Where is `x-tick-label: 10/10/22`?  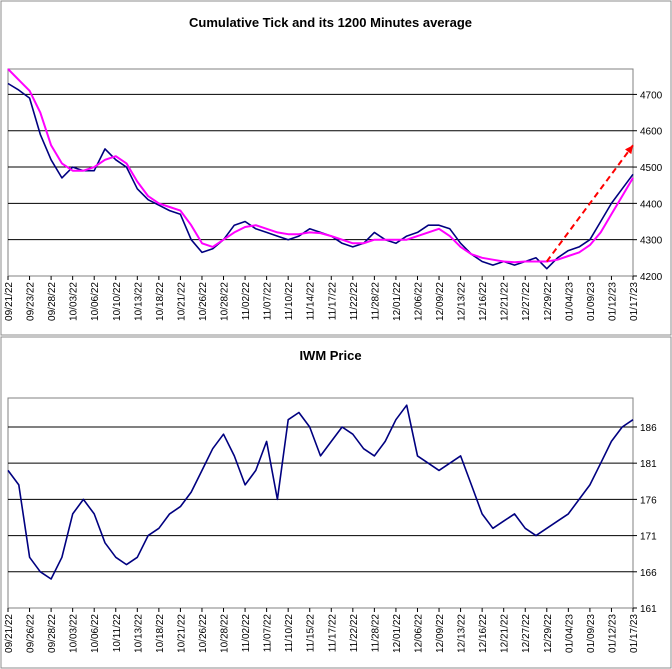 x-tick-label: 10/10/22 is located at coordinates (117, 301).